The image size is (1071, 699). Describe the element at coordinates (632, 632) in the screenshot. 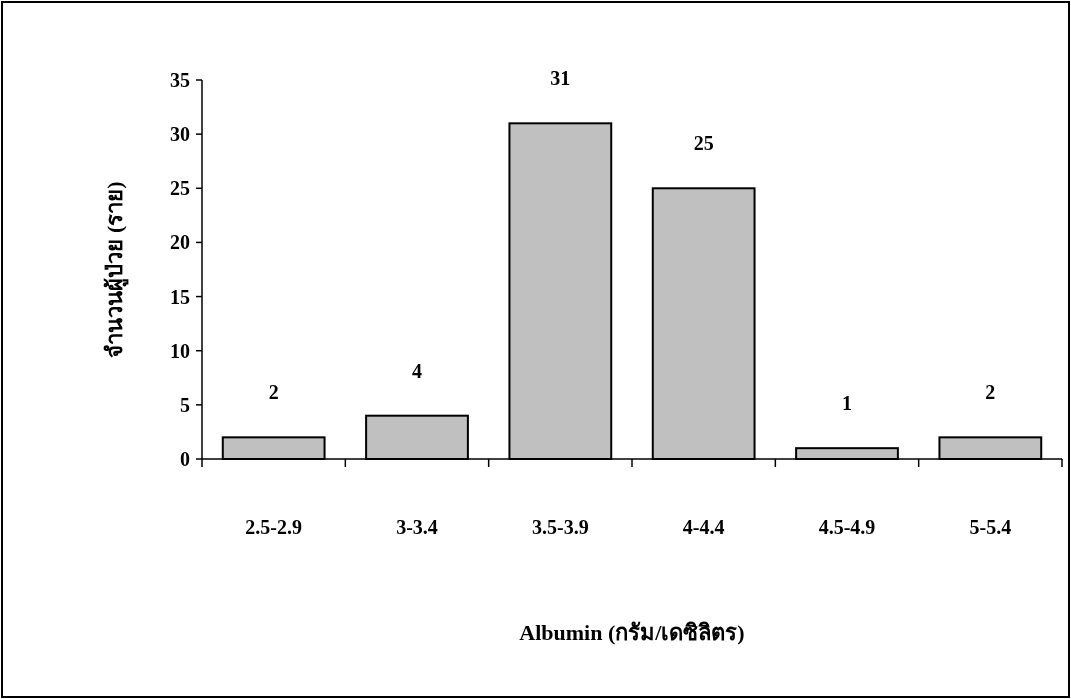

I see `x-axis-title: Albumin (กรัม/เดซิลิตร)` at that location.